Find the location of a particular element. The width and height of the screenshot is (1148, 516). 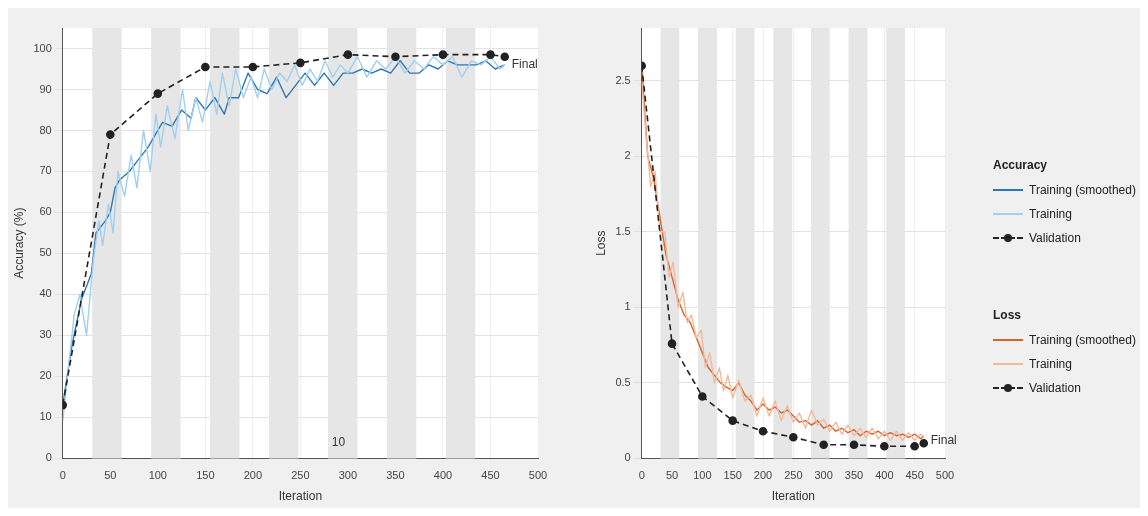

y-tick-label: 80 is located at coordinates (45, 129).